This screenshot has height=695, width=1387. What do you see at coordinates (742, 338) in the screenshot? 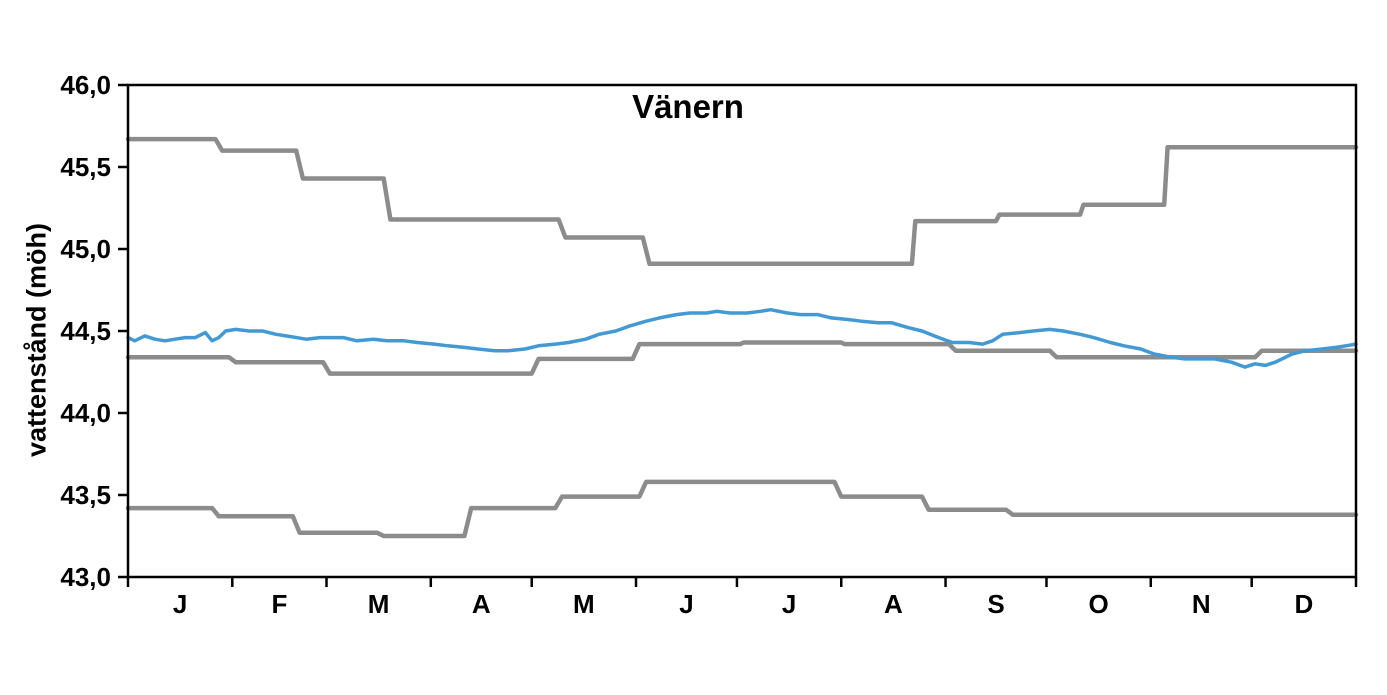
I see `water-level-line` at bounding box center [742, 338].